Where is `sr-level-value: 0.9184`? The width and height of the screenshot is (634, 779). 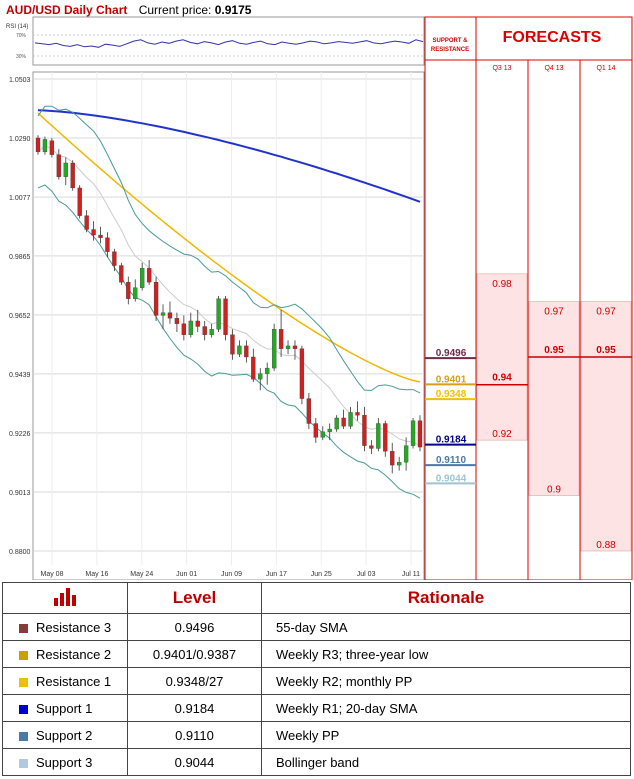 sr-level-value: 0.9184 is located at coordinates (451, 440).